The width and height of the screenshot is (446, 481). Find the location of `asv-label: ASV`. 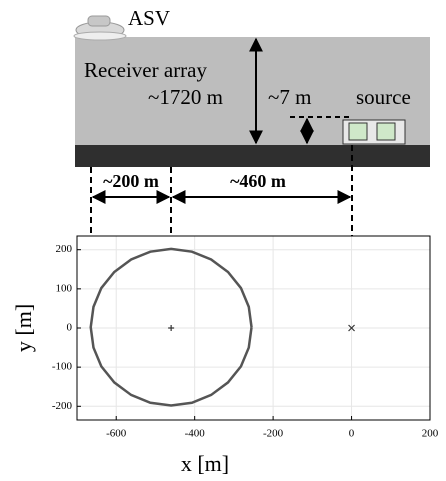

asv-label: ASV is located at coordinates (149, 18).